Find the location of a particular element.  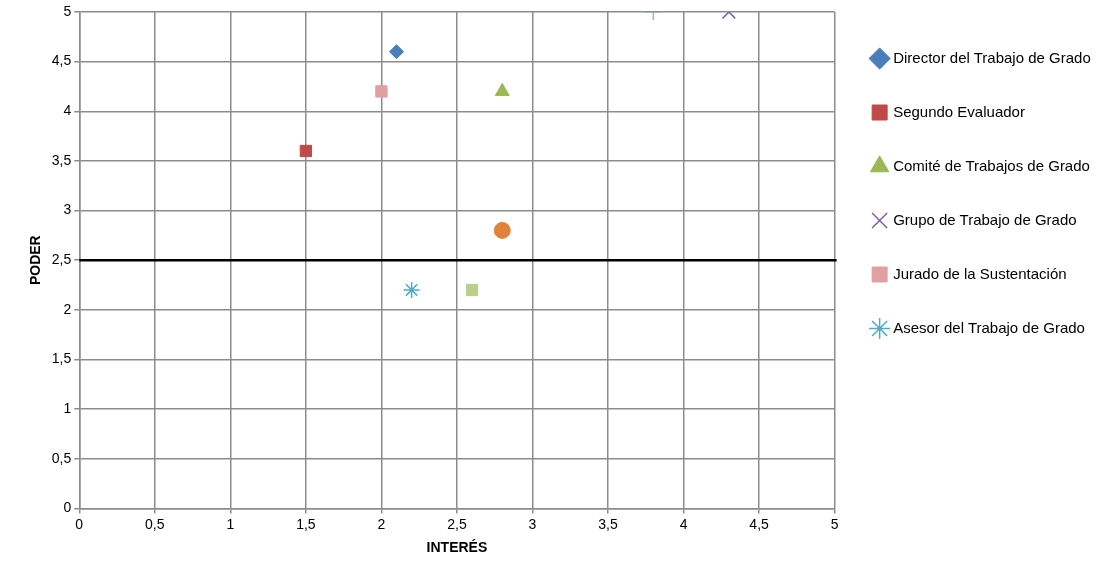

y-tick-label: 4,5 is located at coordinates (61, 60).